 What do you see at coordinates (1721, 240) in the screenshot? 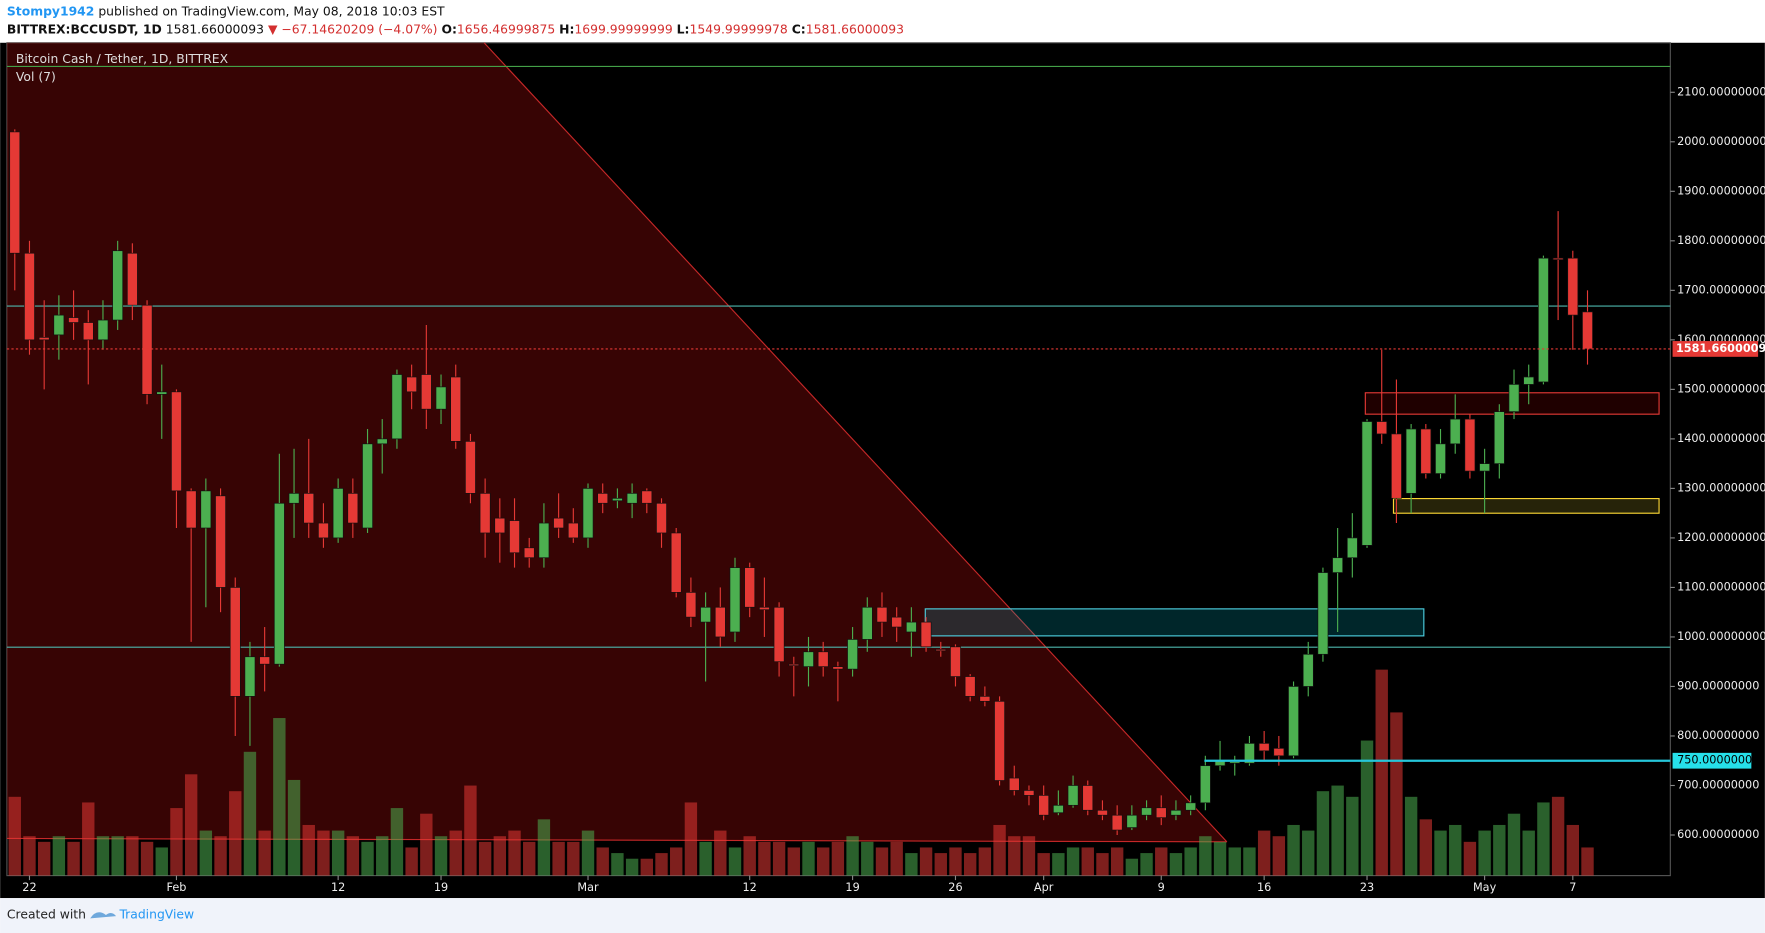
I see `y-tick-label: 1800.00000000` at bounding box center [1721, 240].